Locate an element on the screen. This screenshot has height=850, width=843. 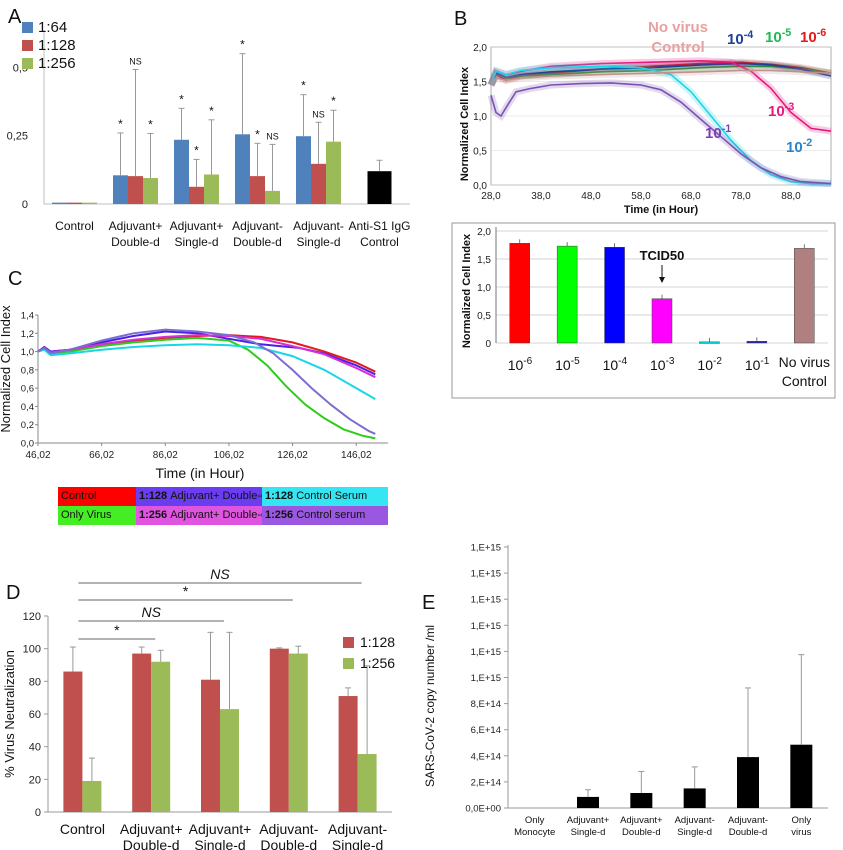
d-ytick-label: 40 is located at coordinates (35, 748).